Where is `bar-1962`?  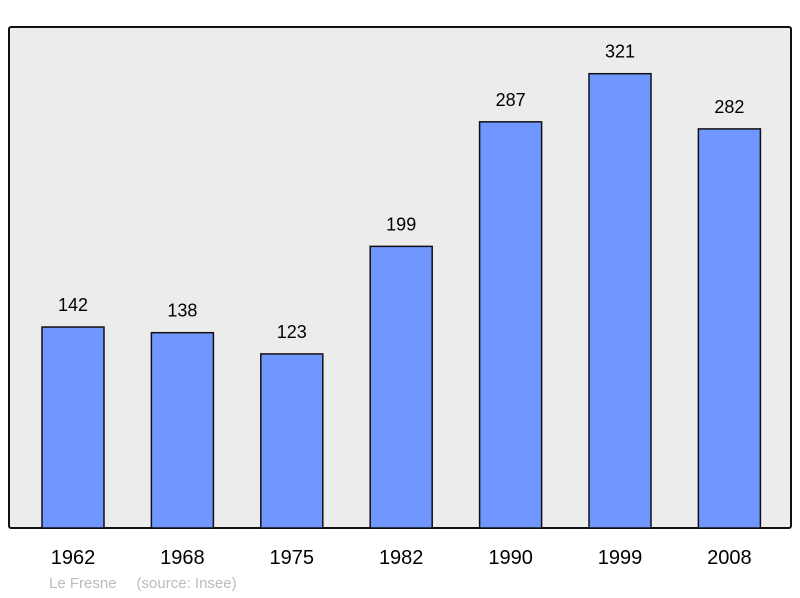 bar-1962 is located at coordinates (73, 427).